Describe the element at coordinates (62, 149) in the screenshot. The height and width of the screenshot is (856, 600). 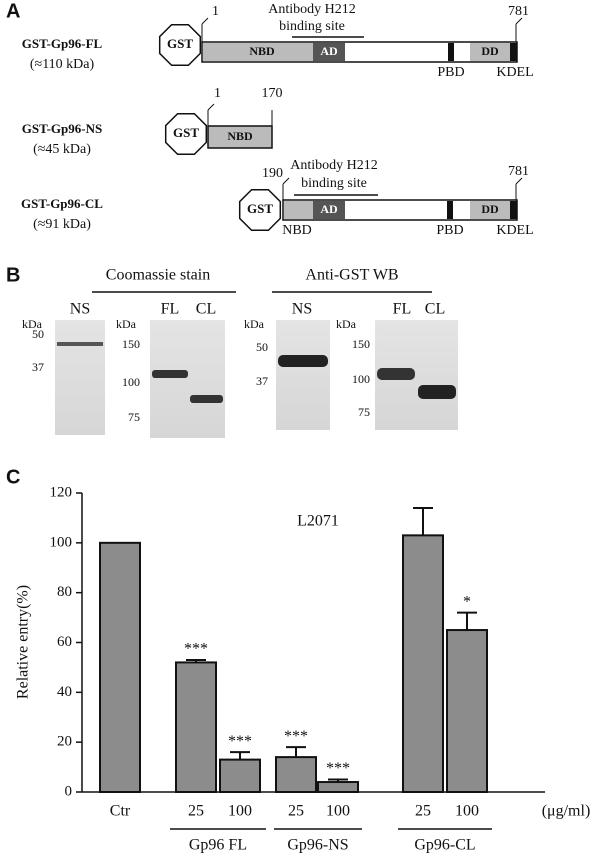
I see `construct-size: (≈45 kDa)` at that location.